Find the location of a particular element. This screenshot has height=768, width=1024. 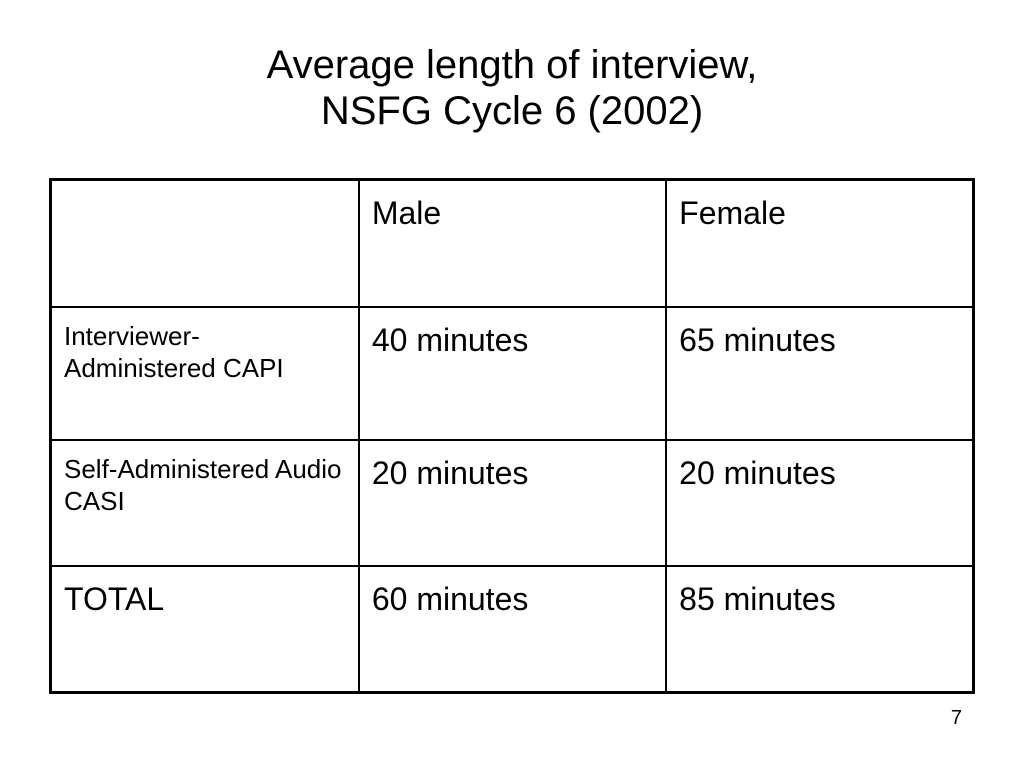

row-label-capi: Interviewer-Administered CAPI is located at coordinates (204, 373).